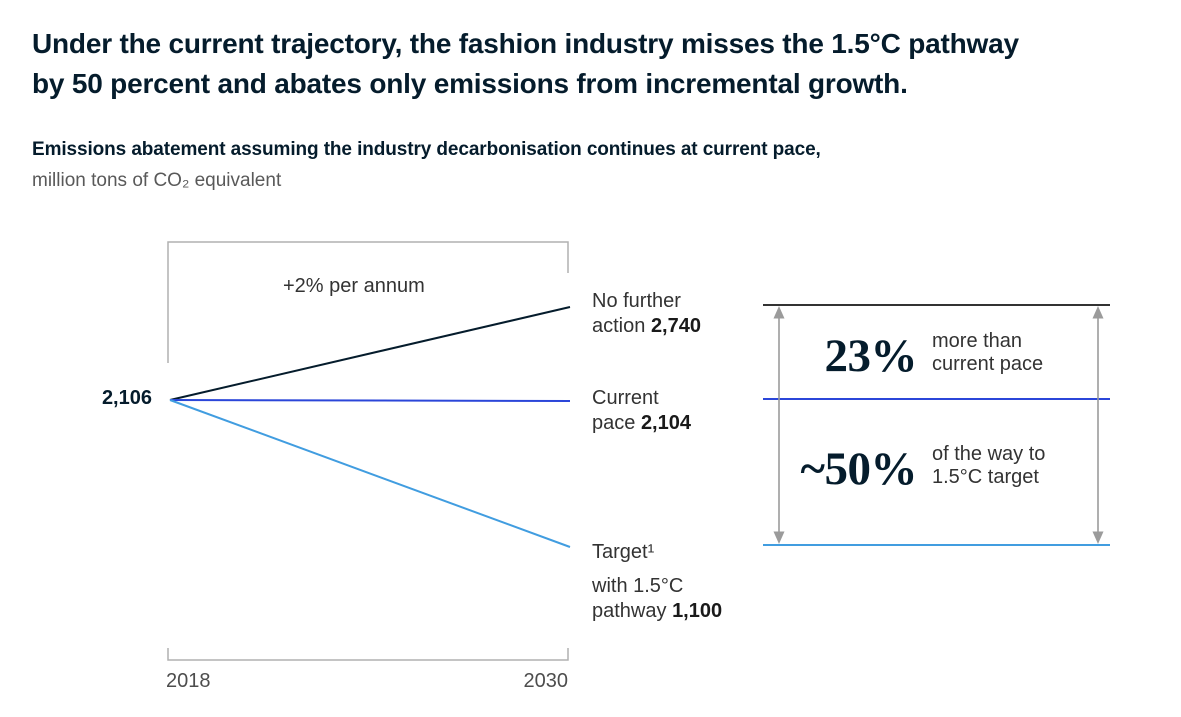  Describe the element at coordinates (368, 654) in the screenshot. I see `x-axis` at that location.